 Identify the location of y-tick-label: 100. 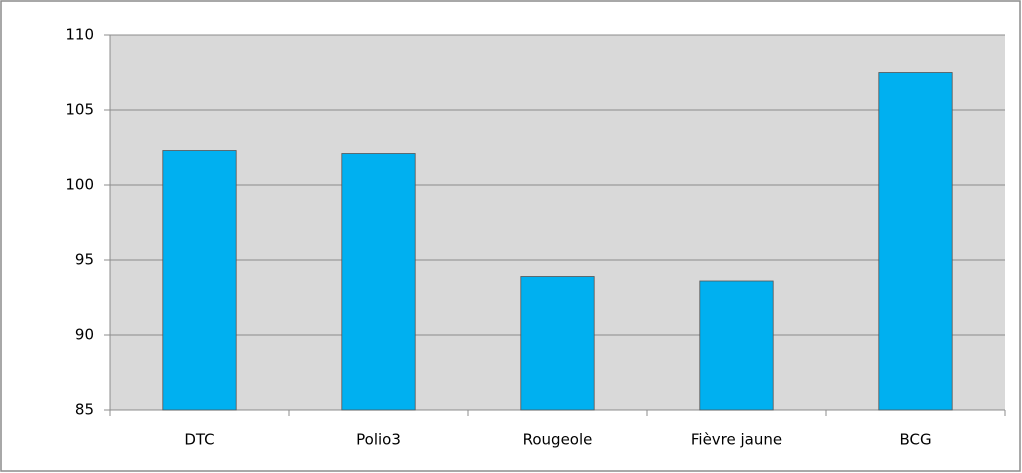
(79, 185).